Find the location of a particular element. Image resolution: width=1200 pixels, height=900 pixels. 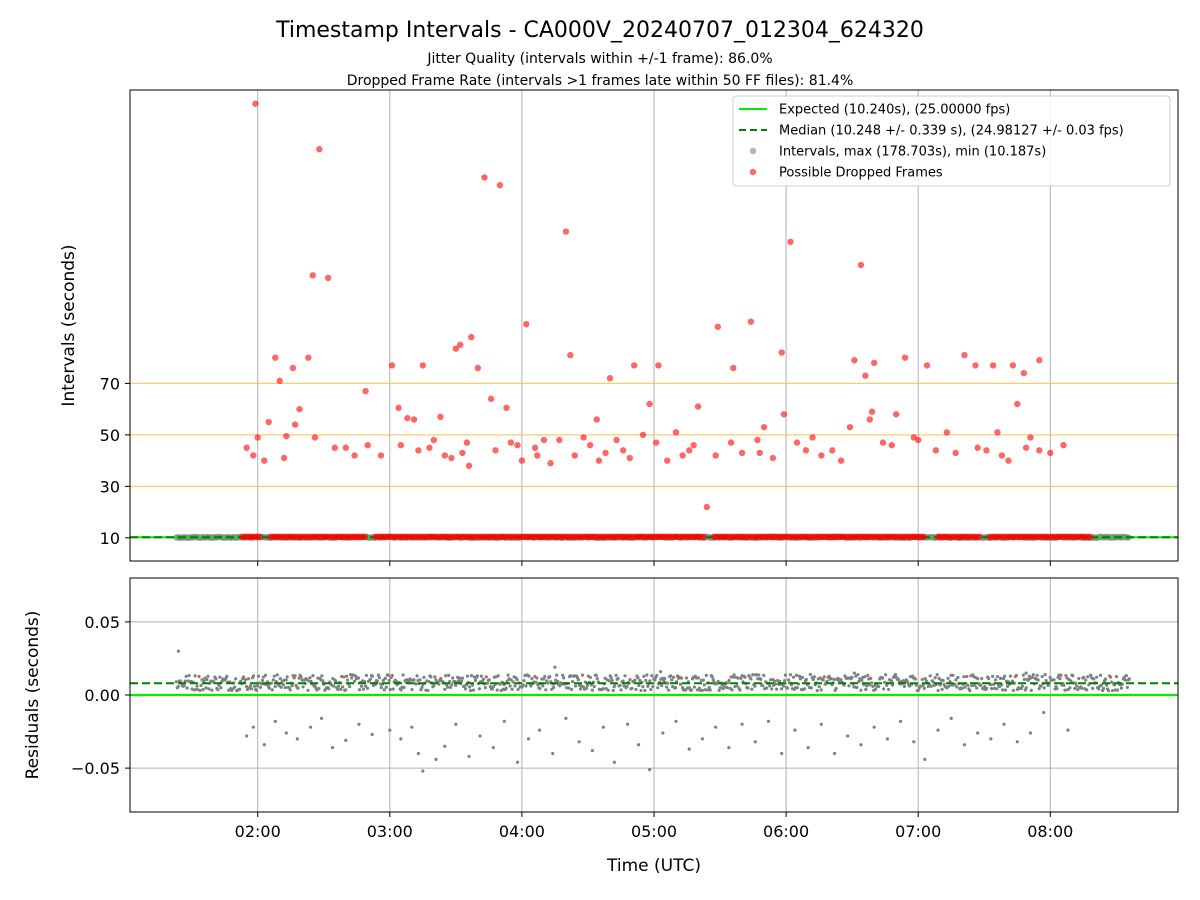

legend-dropped-swatch is located at coordinates (753, 172).